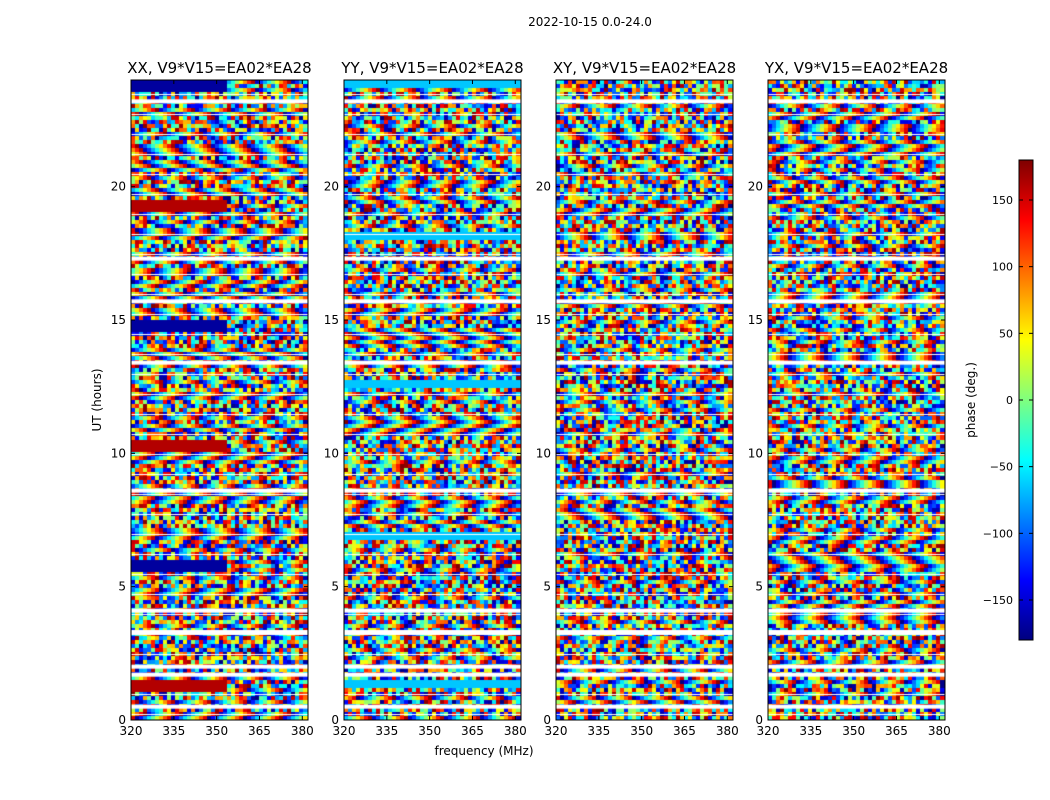  I want to click on panel-title: XX, V9*V15=EA02*EA28, so click(219, 68).